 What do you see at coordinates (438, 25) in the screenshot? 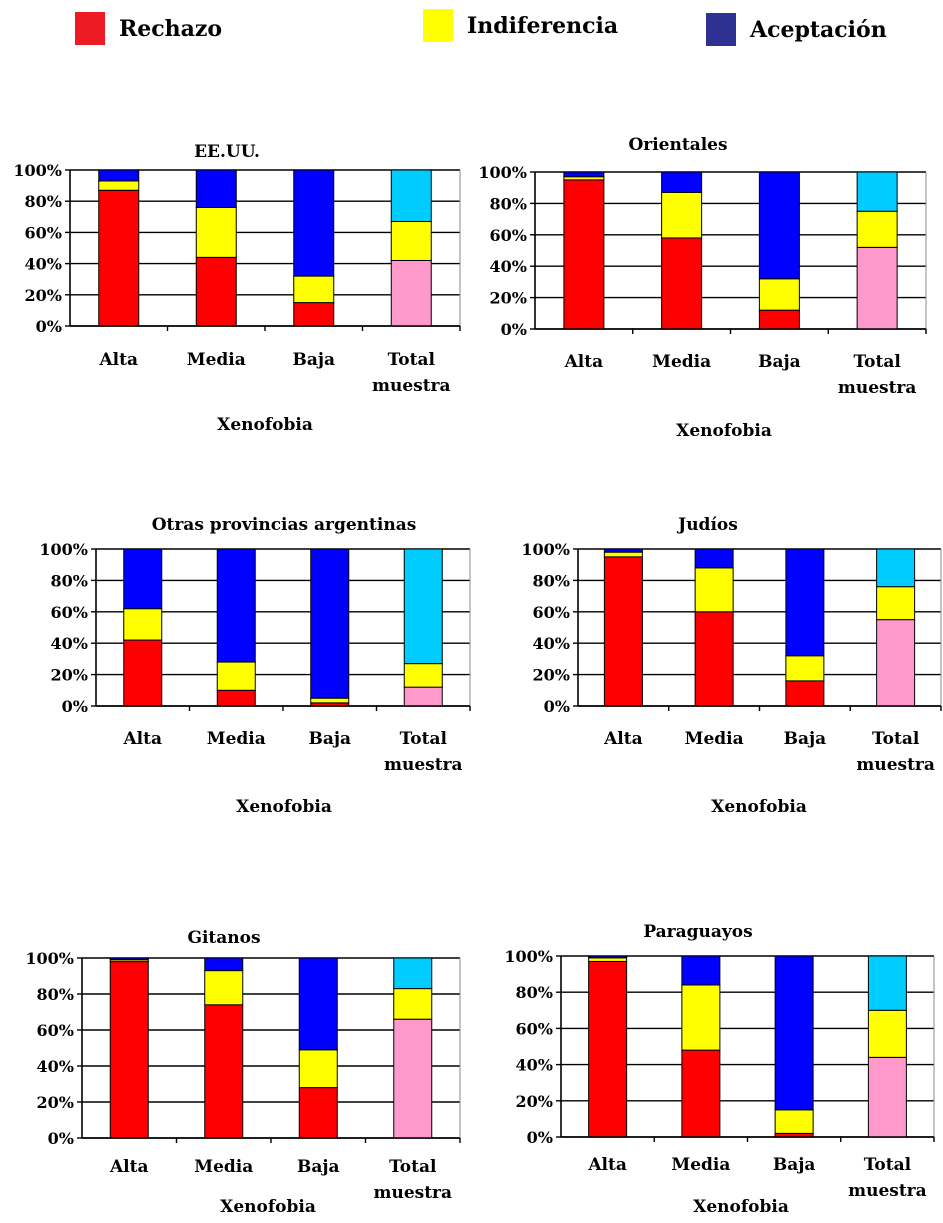
I see `legend-swatch-indiferencia` at bounding box center [438, 25].